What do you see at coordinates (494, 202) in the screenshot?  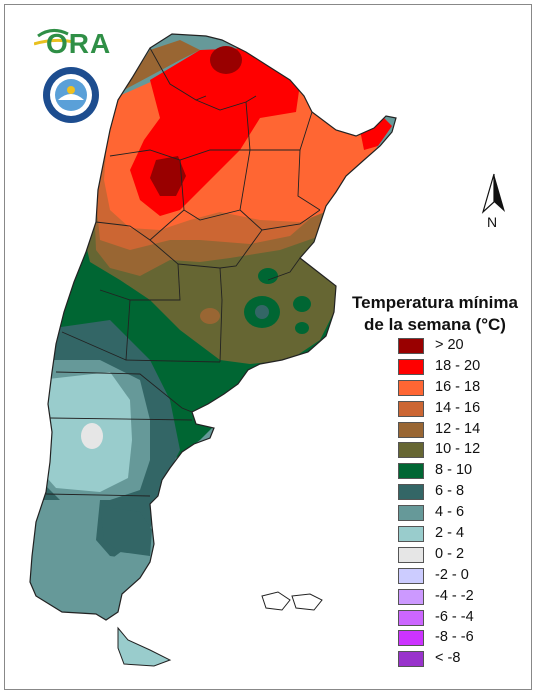 I see `north-arrow: N` at bounding box center [494, 202].